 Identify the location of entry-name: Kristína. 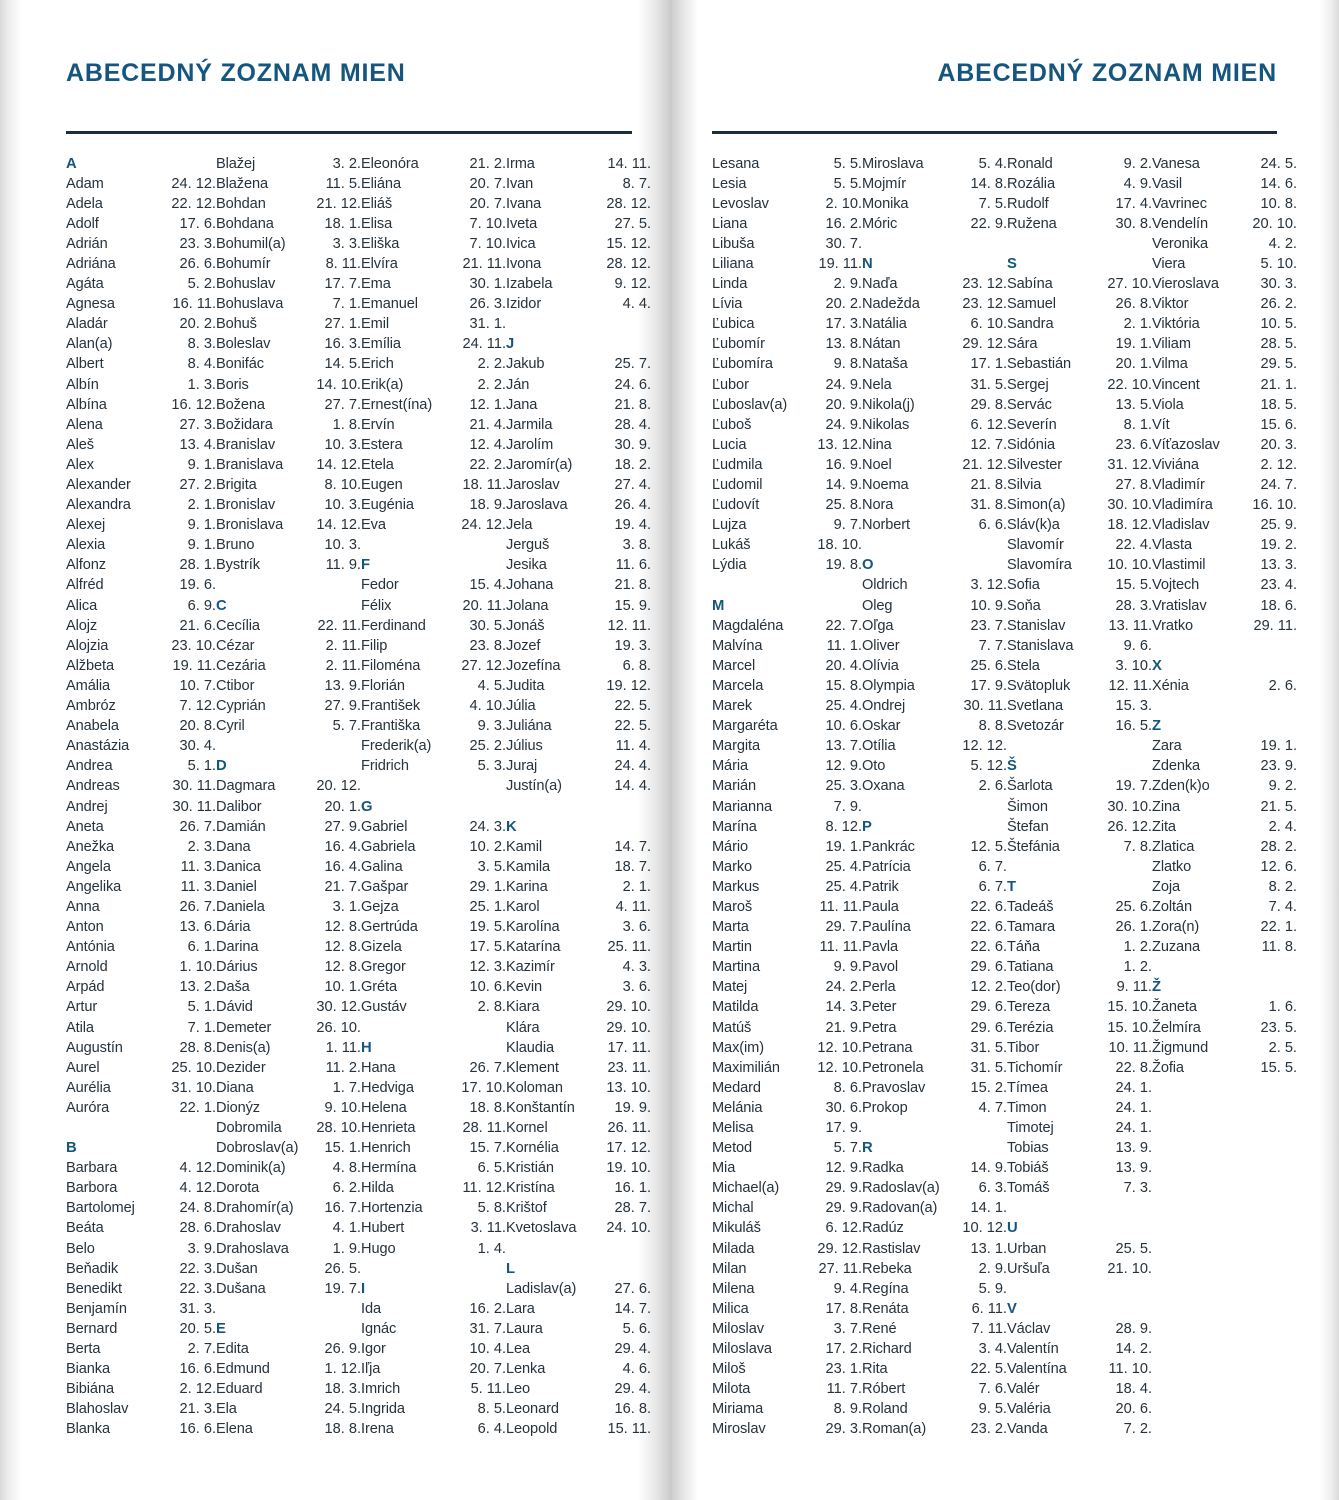
(530, 1188).